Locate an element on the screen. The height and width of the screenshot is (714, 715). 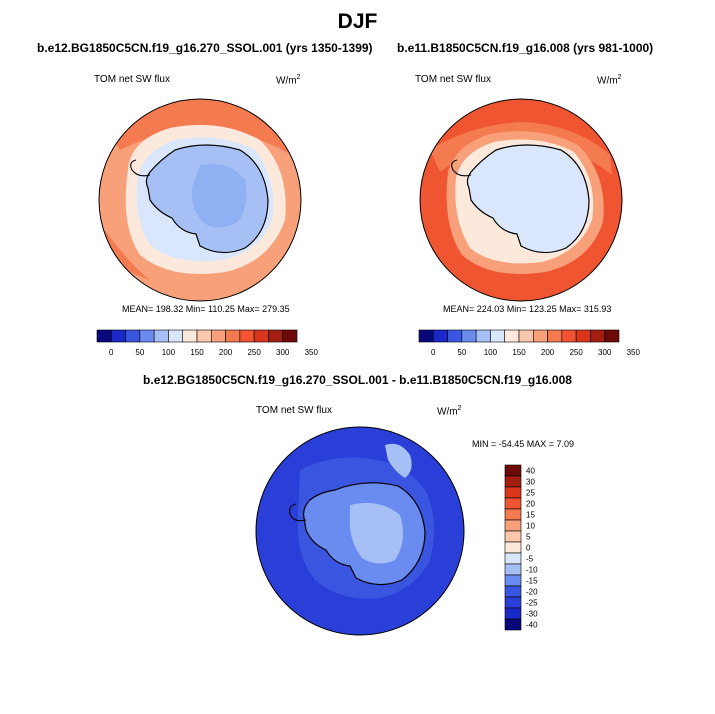
panel1-colorbar-tick-label: 150 is located at coordinates (197, 352).